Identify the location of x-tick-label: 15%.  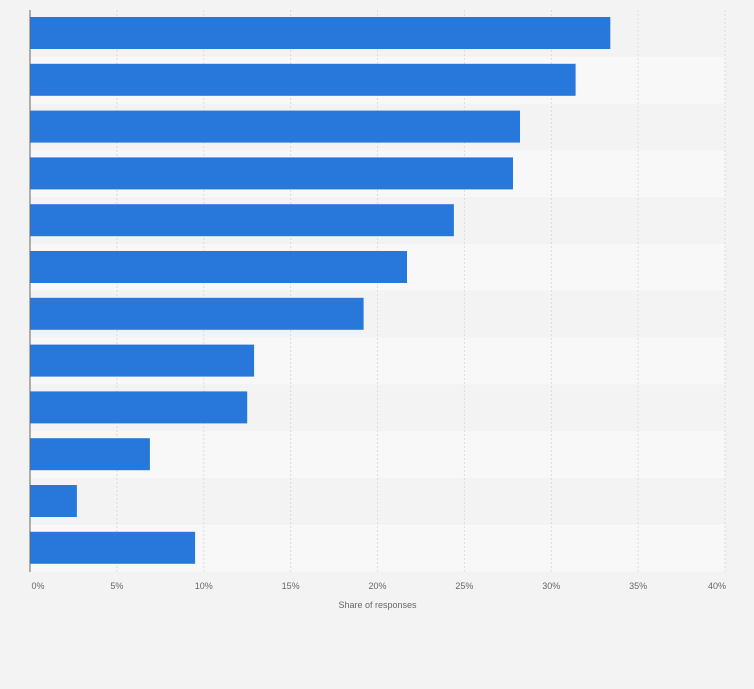
(291, 586).